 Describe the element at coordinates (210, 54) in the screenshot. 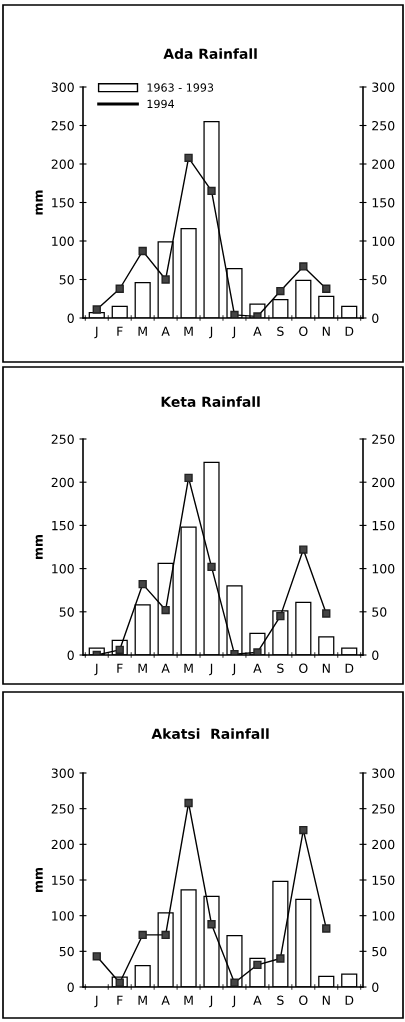

I see `chart-title: Ada Rainfall` at that location.